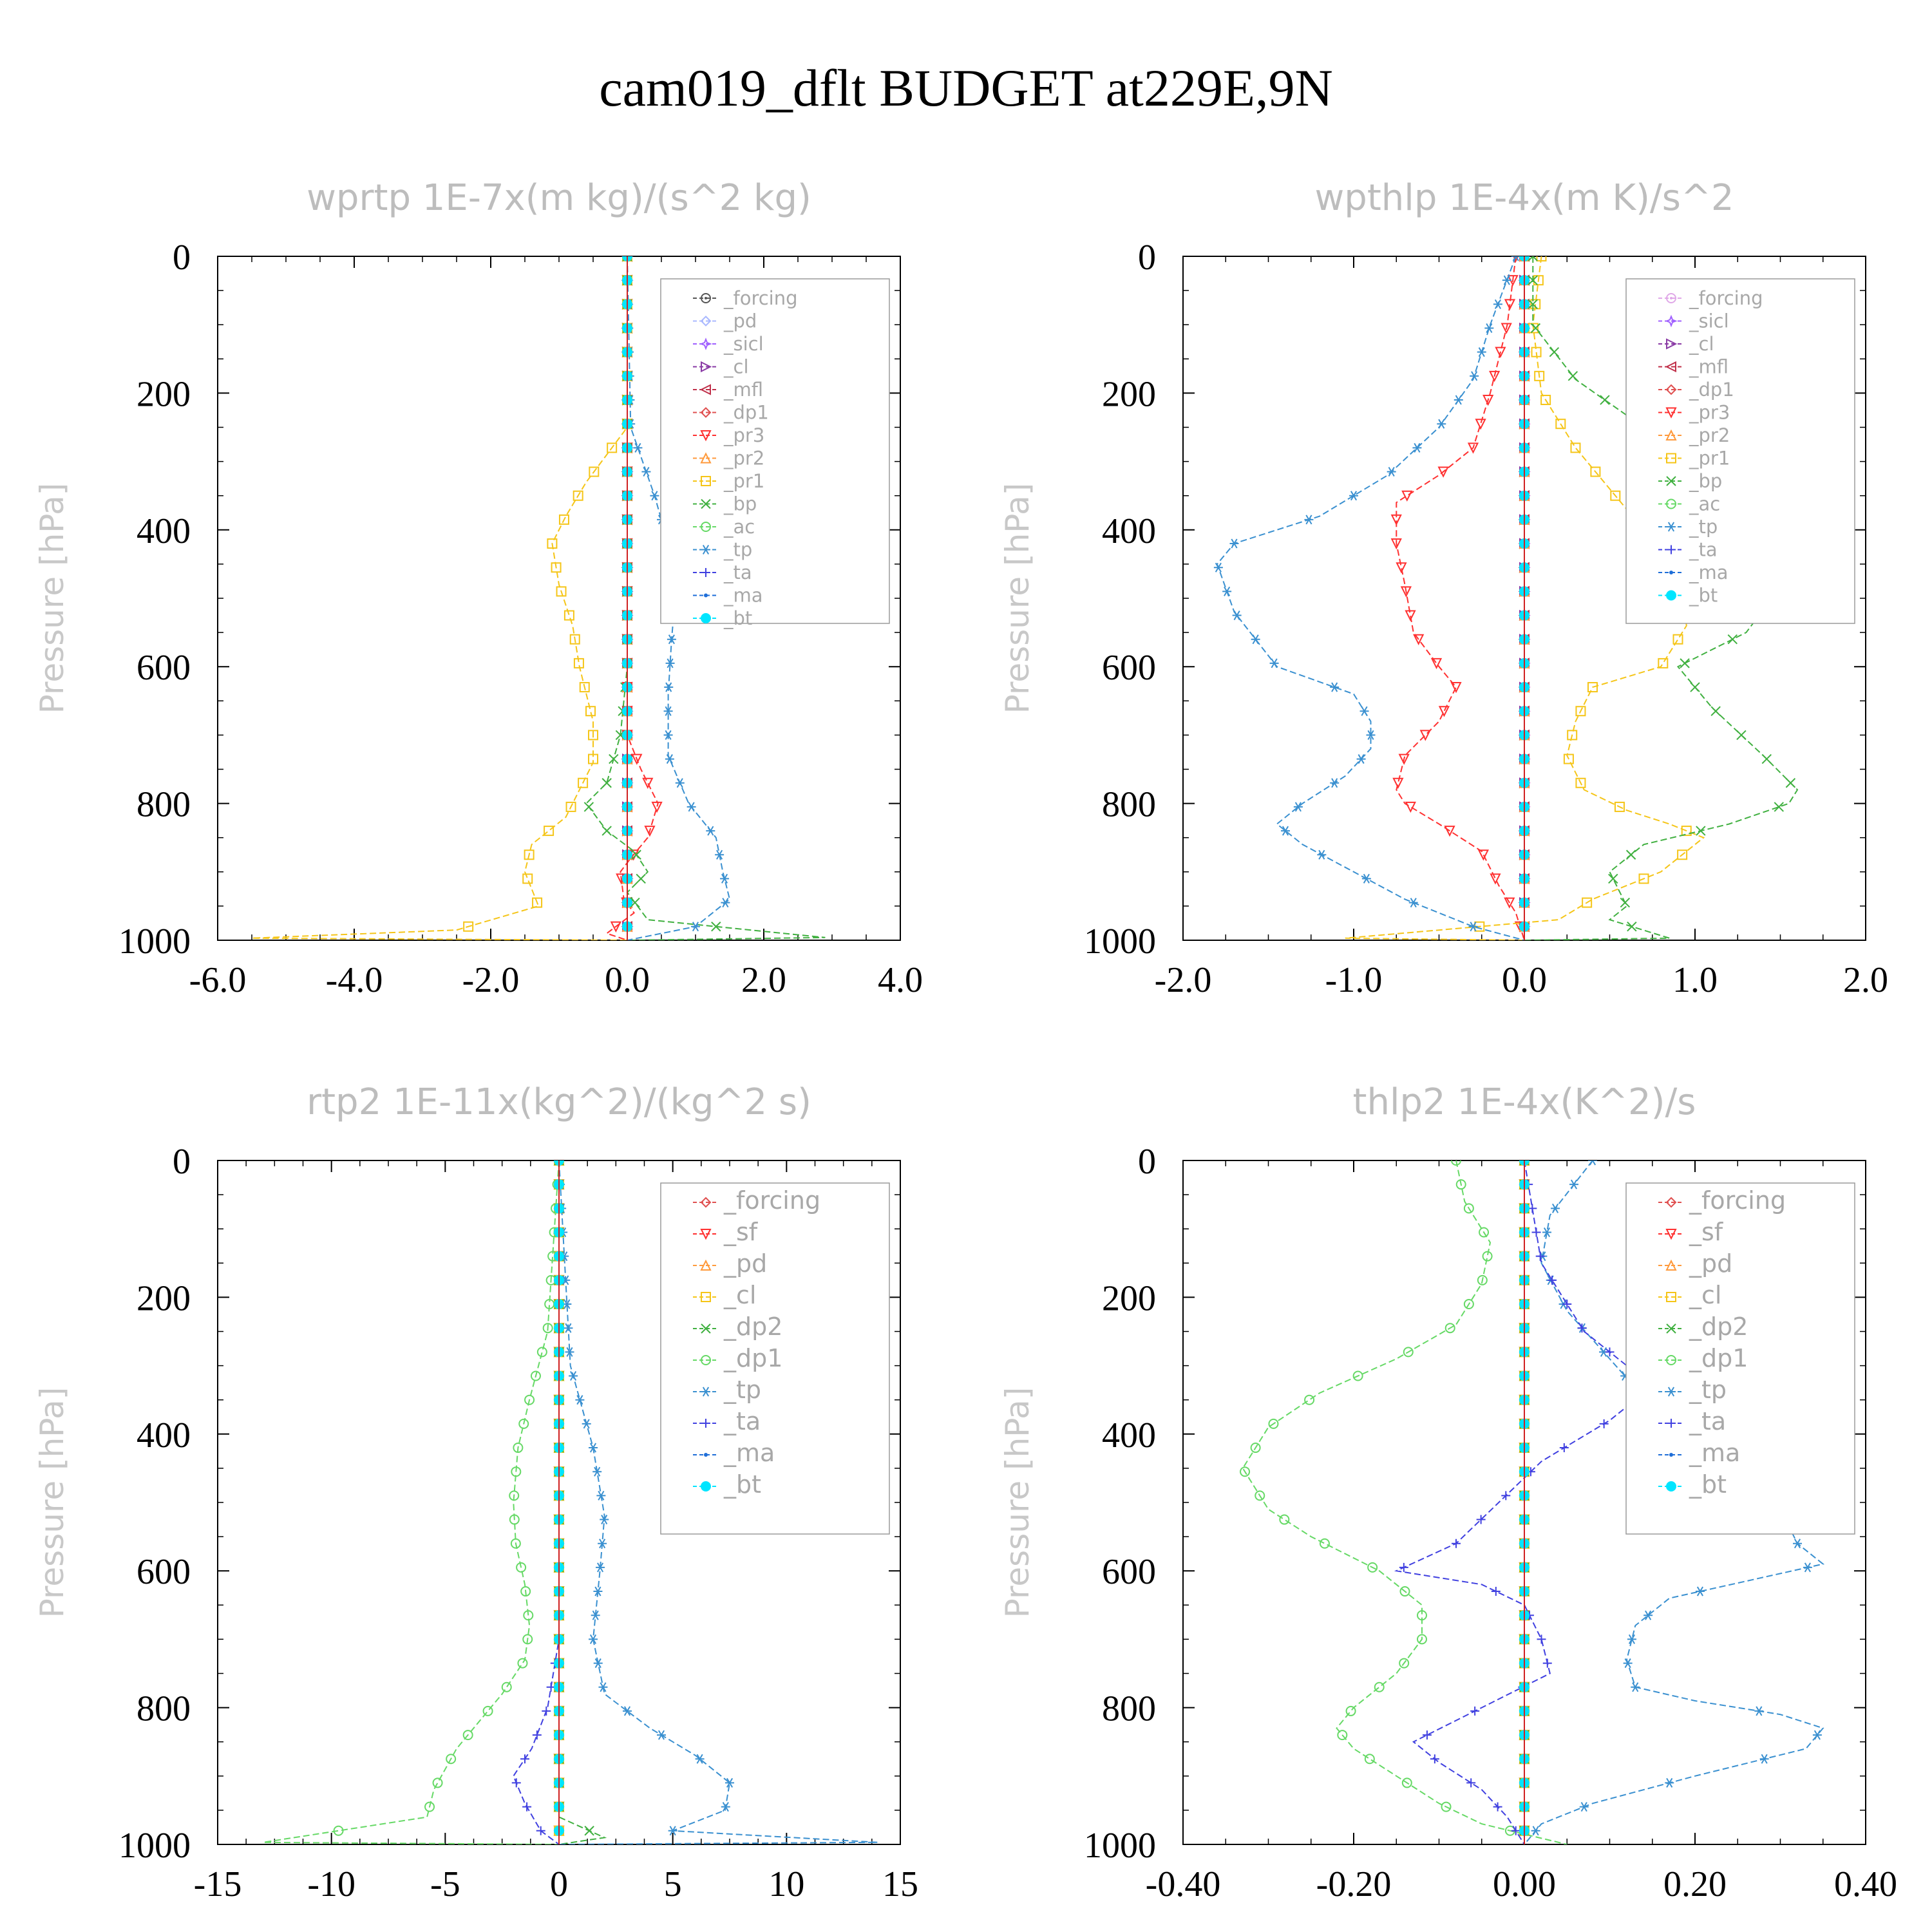  I want to click on legend: _forcing _sf _pd _cl _dp2 _dp1 _tp _ta _ma _bt, so click(775, 1358).